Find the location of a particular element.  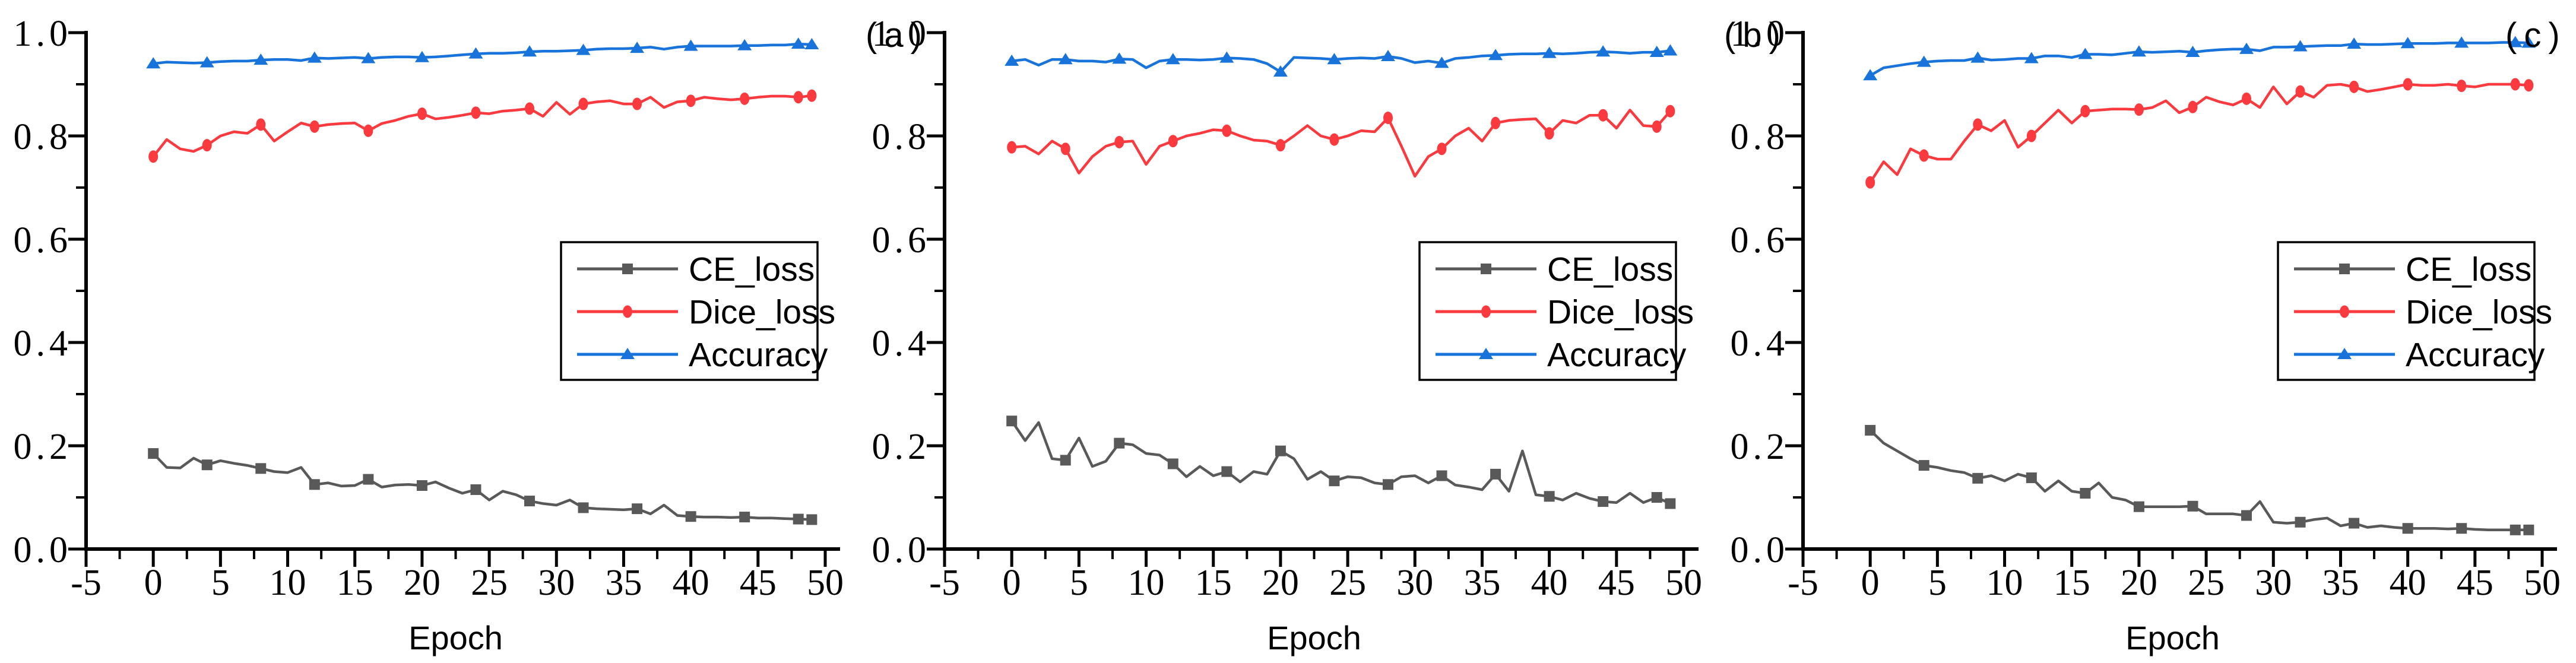

legend: CE_loss Dice_loss Accuracy is located at coordinates (697, 311).